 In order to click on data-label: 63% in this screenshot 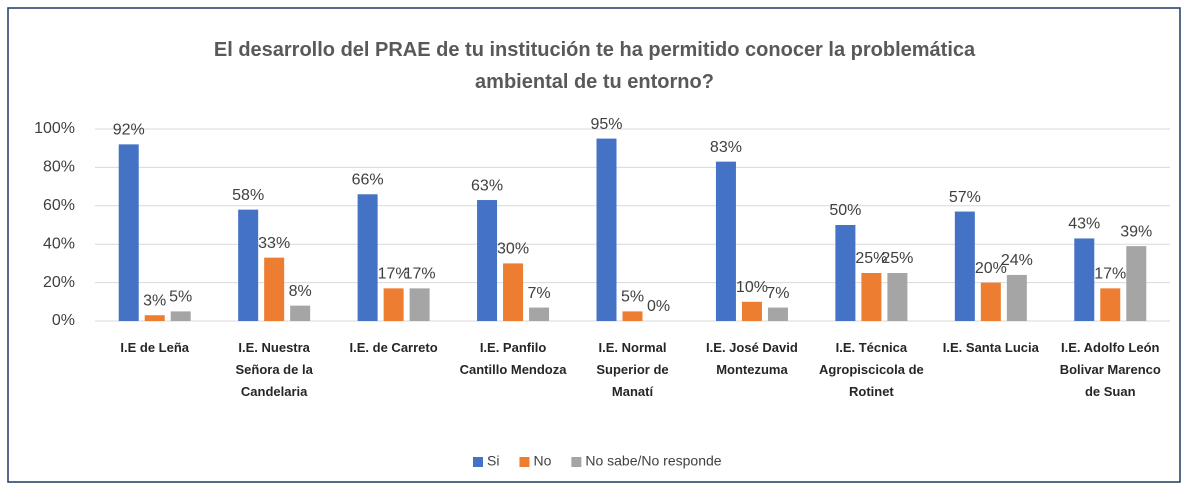, I will do `click(487, 185)`.